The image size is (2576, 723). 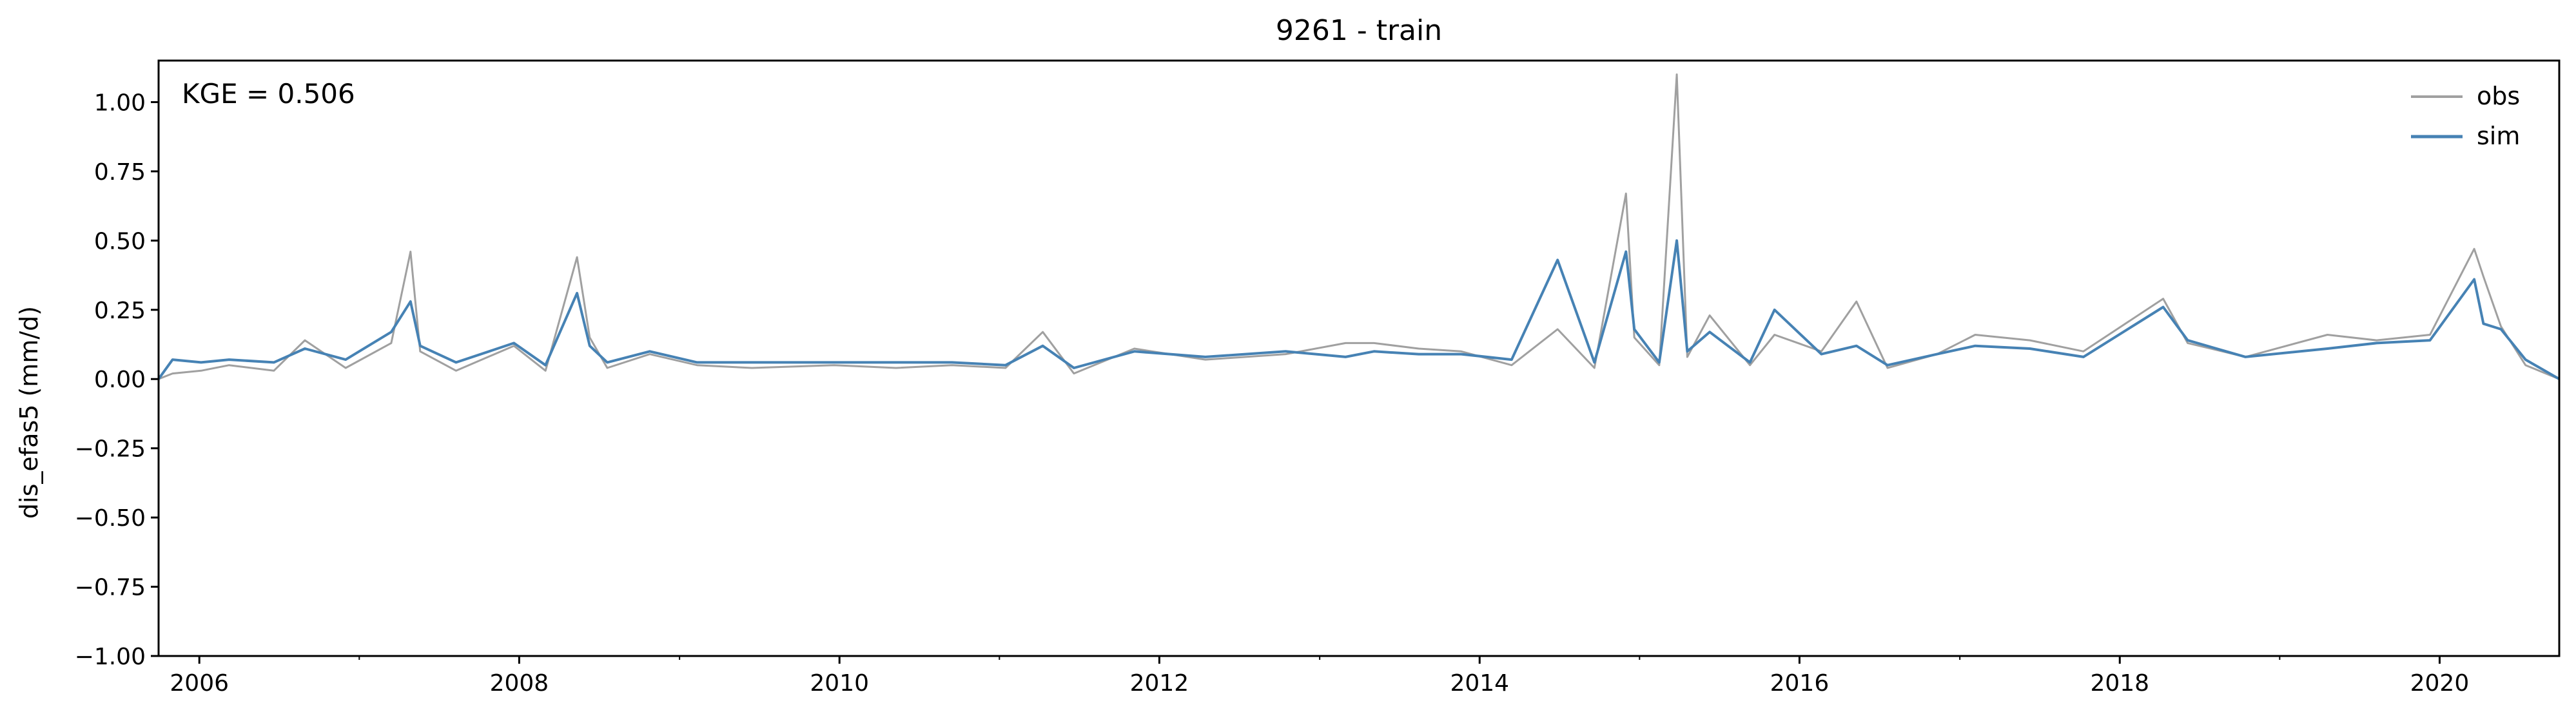 I want to click on y-tick-label: −0.75, so click(x=111, y=588).